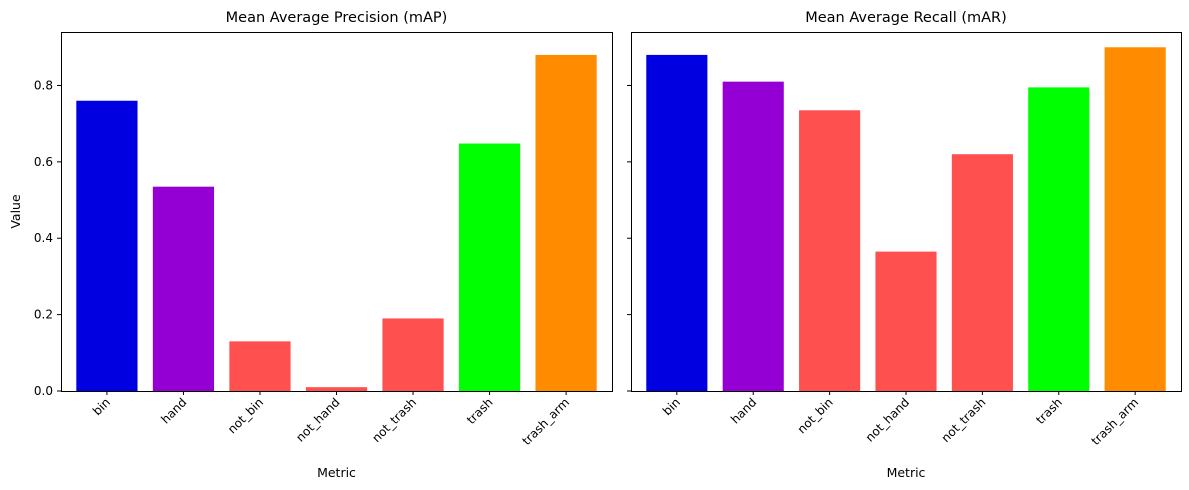 This screenshot has height=490, width=1189. I want to click on chart-title: Mean Average Precision (mAP), so click(337, 18).